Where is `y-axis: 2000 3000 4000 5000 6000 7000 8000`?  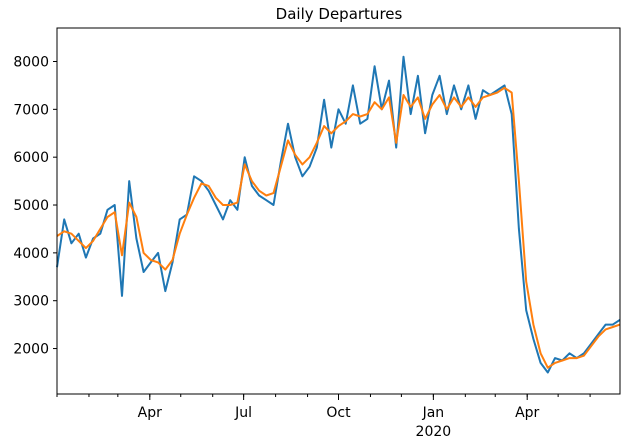 y-axis: 2000 3000 4000 5000 6000 7000 8000 is located at coordinates (35, 206).